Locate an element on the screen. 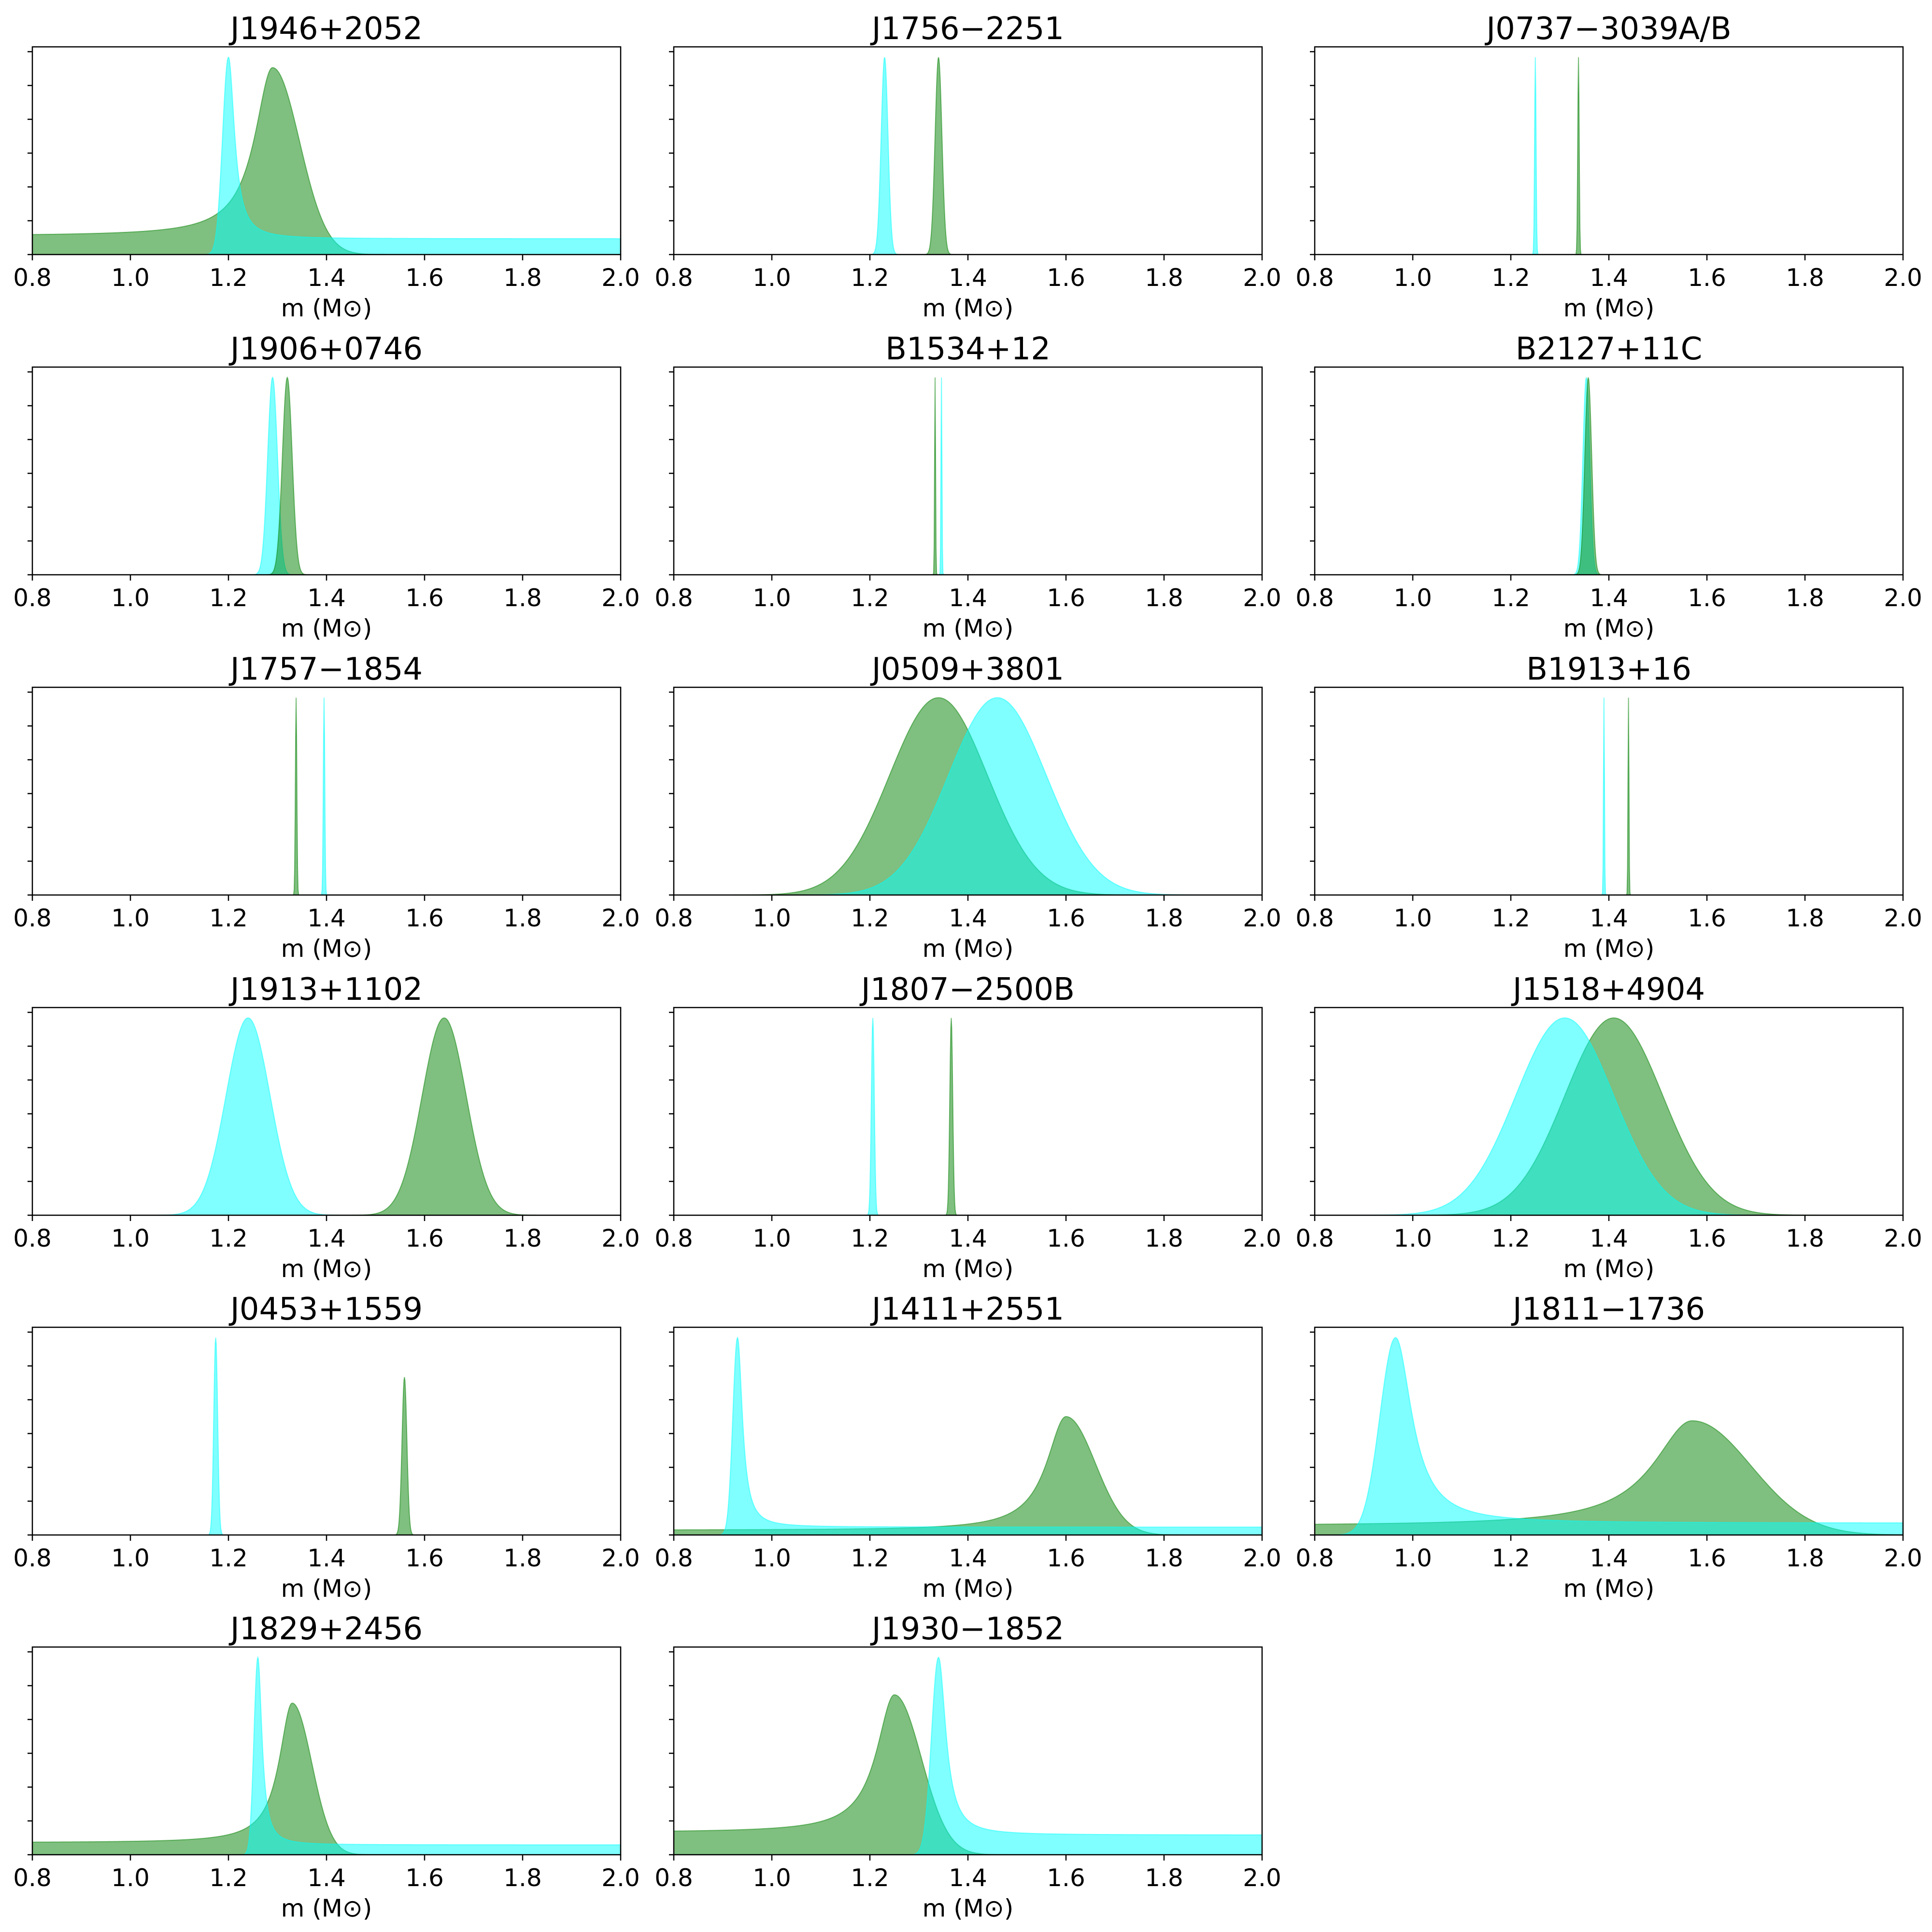 The width and height of the screenshot is (1932, 1932). subplot: J1906+0746 0.8 1.0 1.2 1.4 1.6 1.8 2.0 m (M⊙) is located at coordinates (326, 486).